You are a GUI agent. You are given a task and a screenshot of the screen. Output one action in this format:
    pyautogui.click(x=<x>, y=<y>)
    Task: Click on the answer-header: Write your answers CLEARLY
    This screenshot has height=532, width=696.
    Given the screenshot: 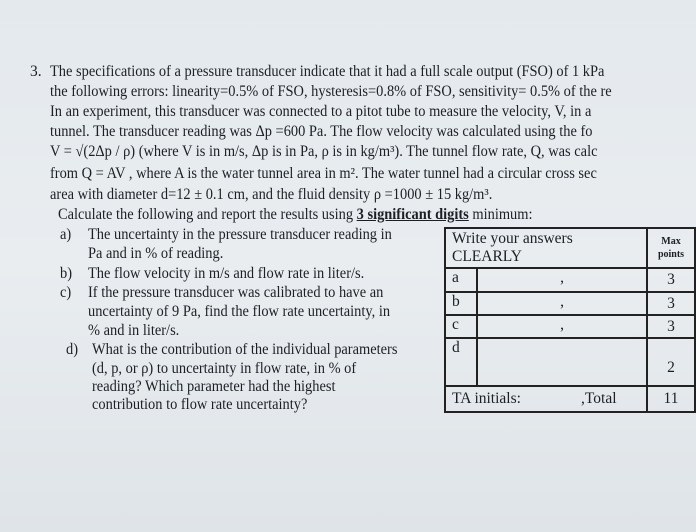 What is the action you would take?
    pyautogui.click(x=546, y=248)
    